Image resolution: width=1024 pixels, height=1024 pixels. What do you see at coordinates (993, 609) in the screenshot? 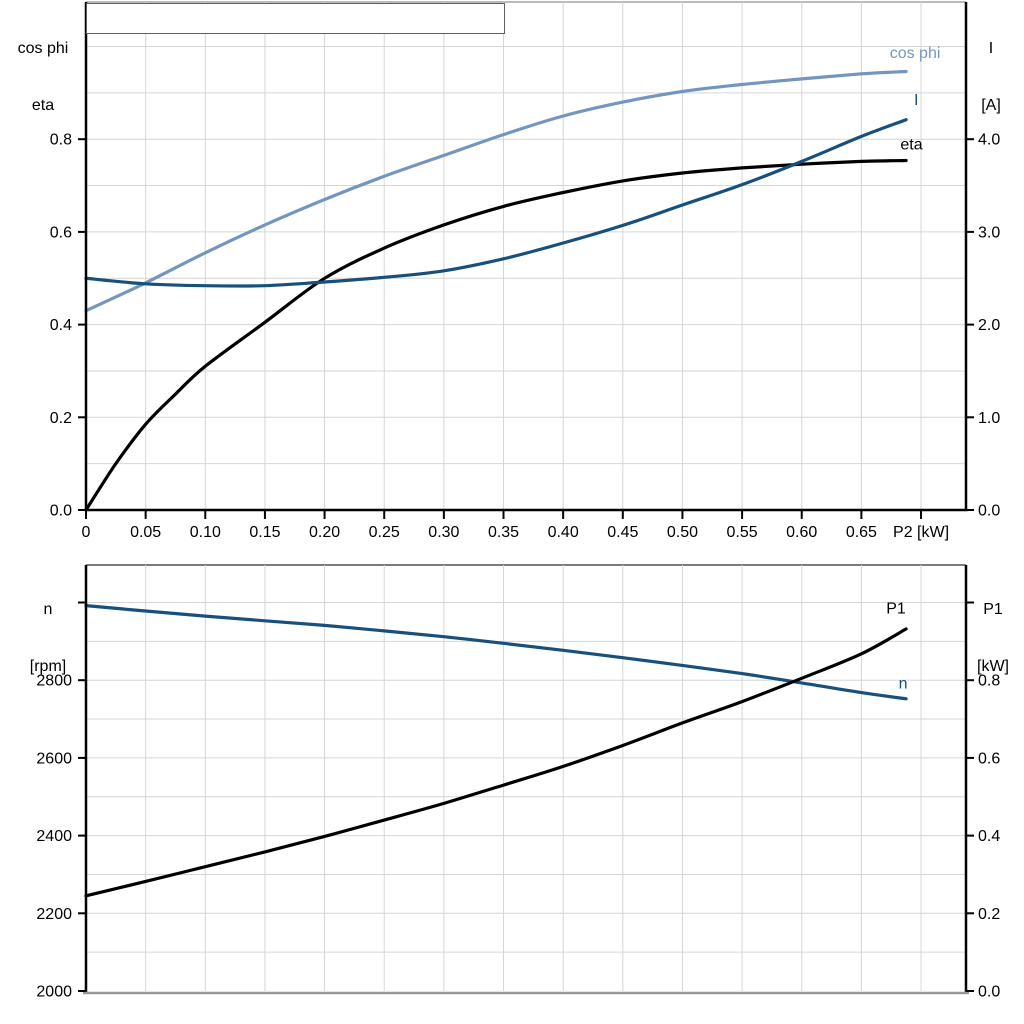
I see `axis-title-p1: P1` at bounding box center [993, 609].